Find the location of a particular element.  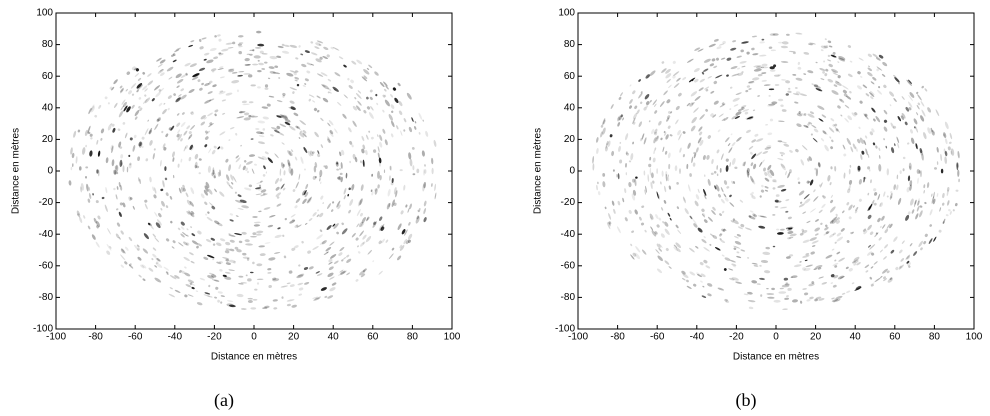

x-tick-label: 0 is located at coordinates (776, 337).